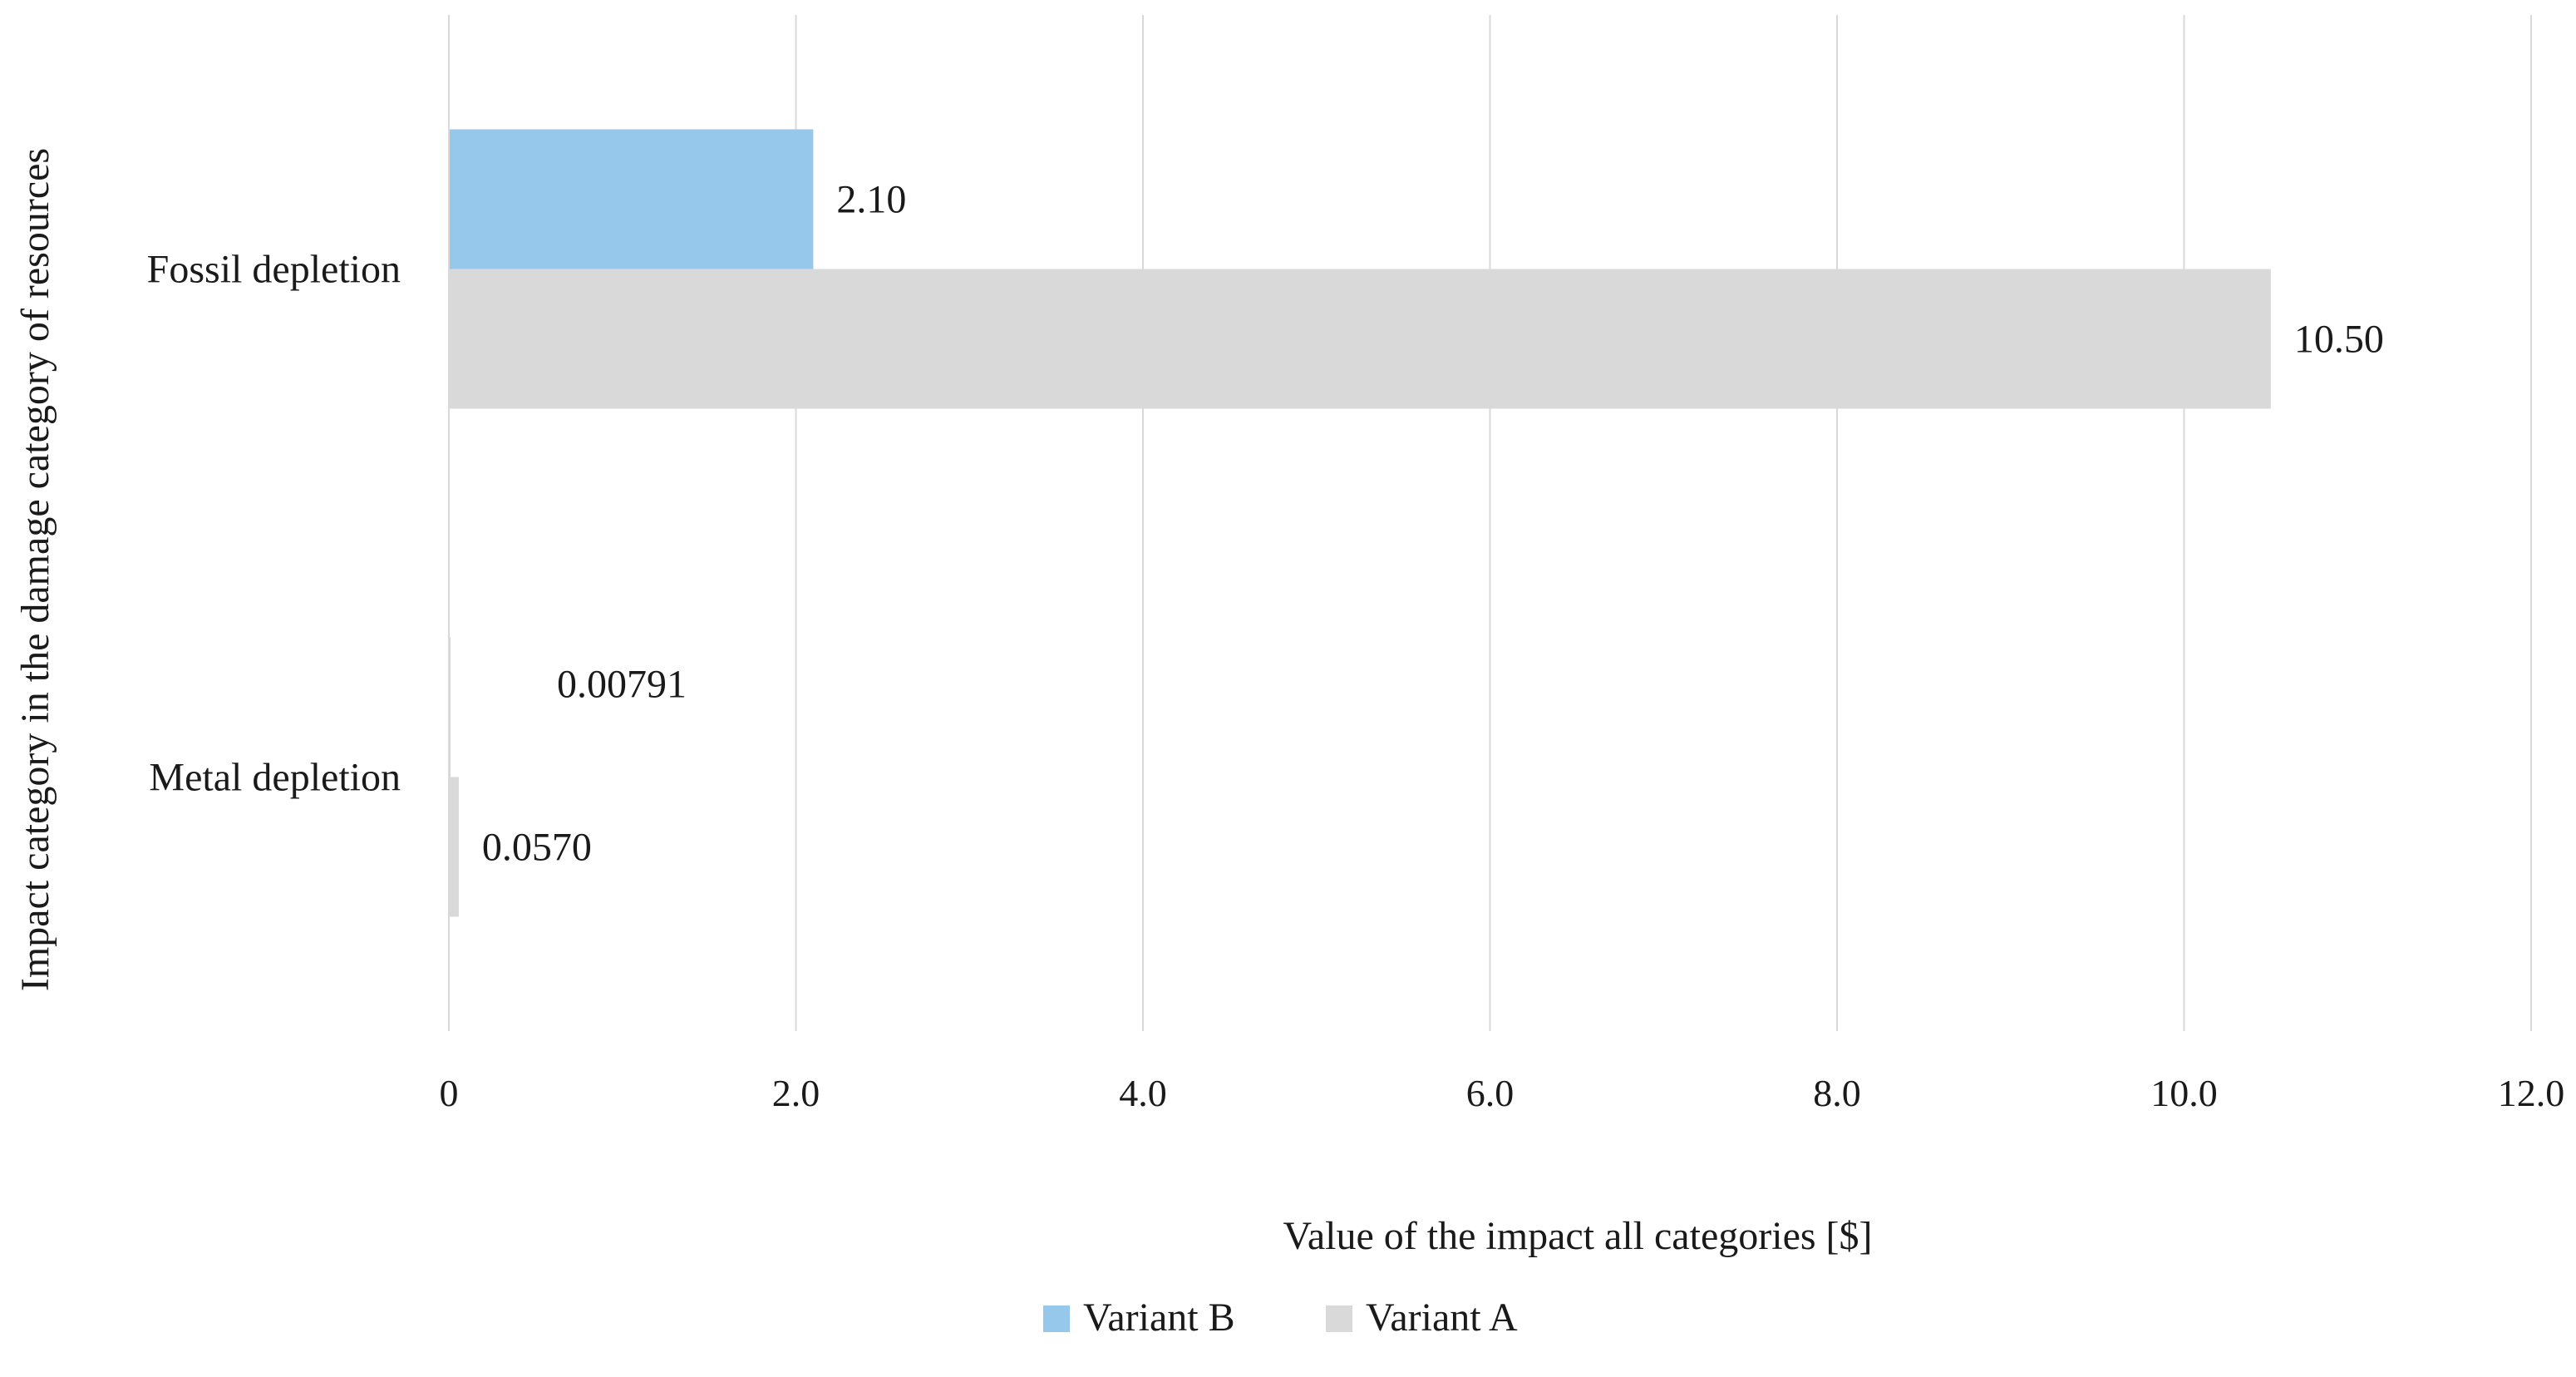 The width and height of the screenshot is (2576, 1377). I want to click on legend: Variant B Variant A, so click(1280, 1318).